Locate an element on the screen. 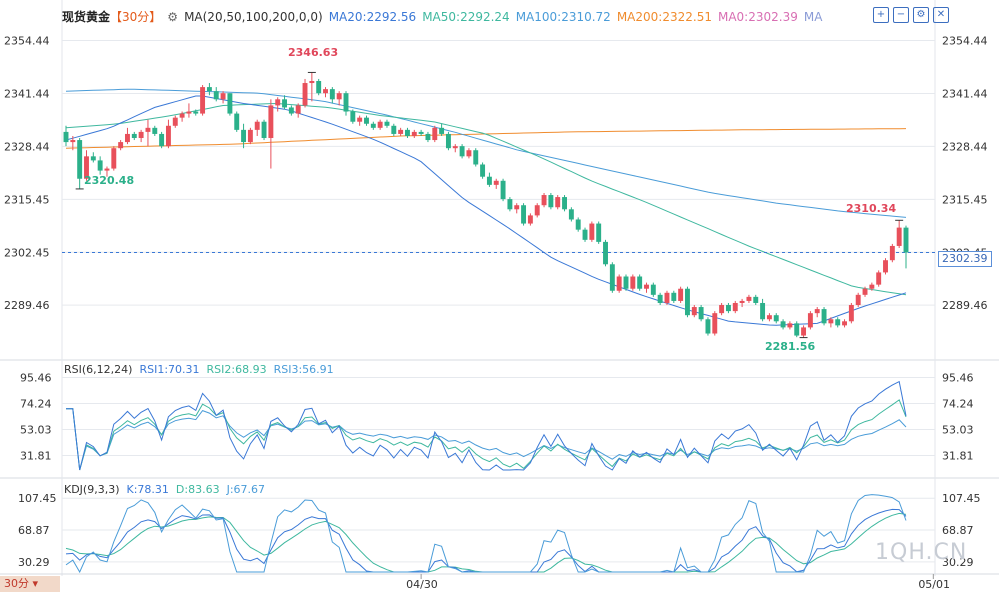 This screenshot has width=999, height=592. kdj-tick-right: 30.29 is located at coordinates (958, 562).